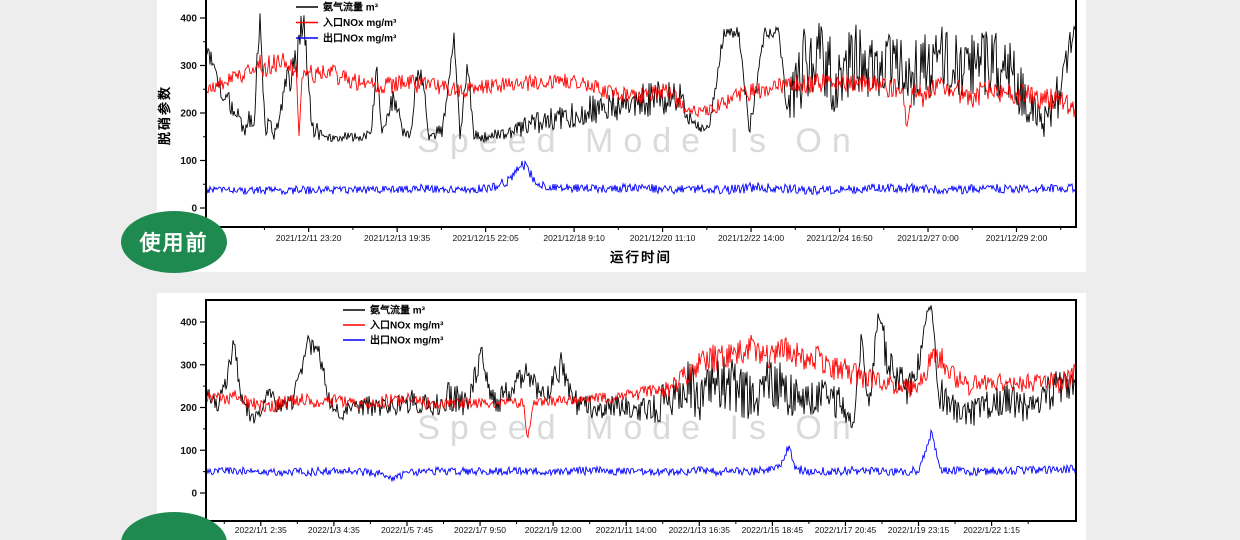  I want to click on x-tick-label: 2022/1/19 23:15, so click(919, 530).